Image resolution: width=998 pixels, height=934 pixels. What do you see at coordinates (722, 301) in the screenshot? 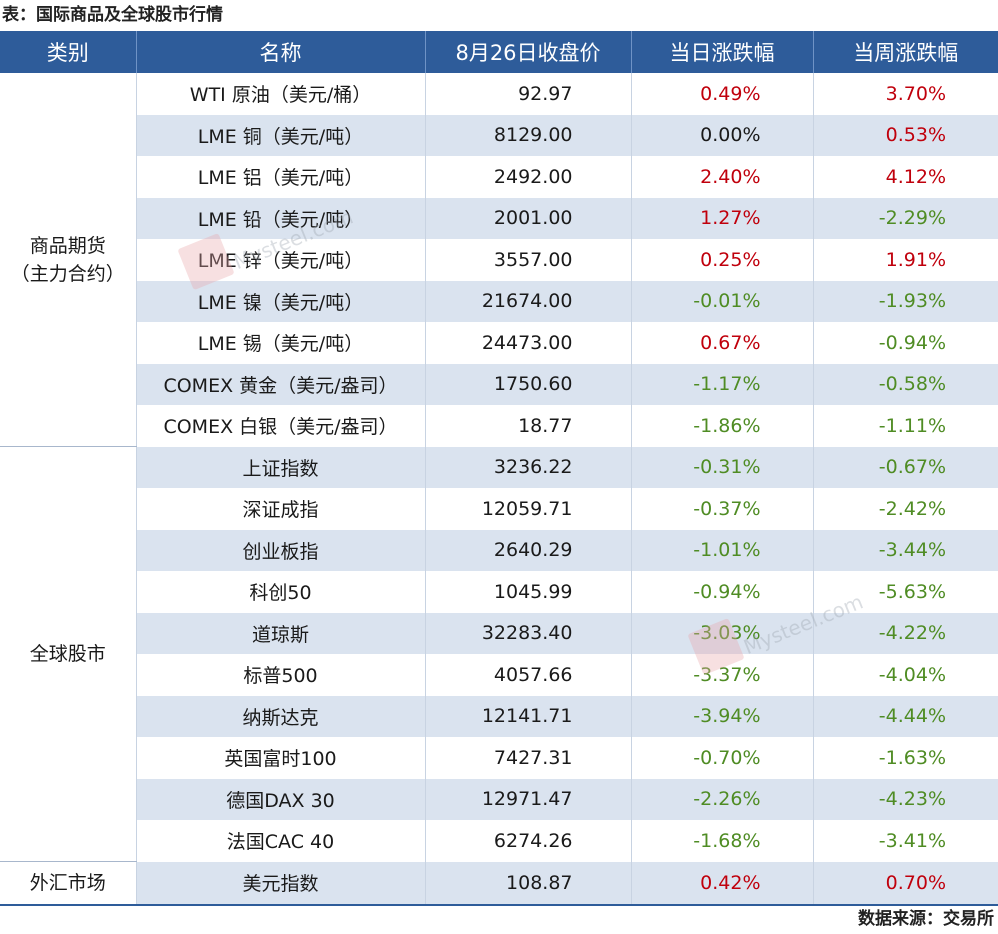
I see `row-day-change: -0.01%` at bounding box center [722, 301].